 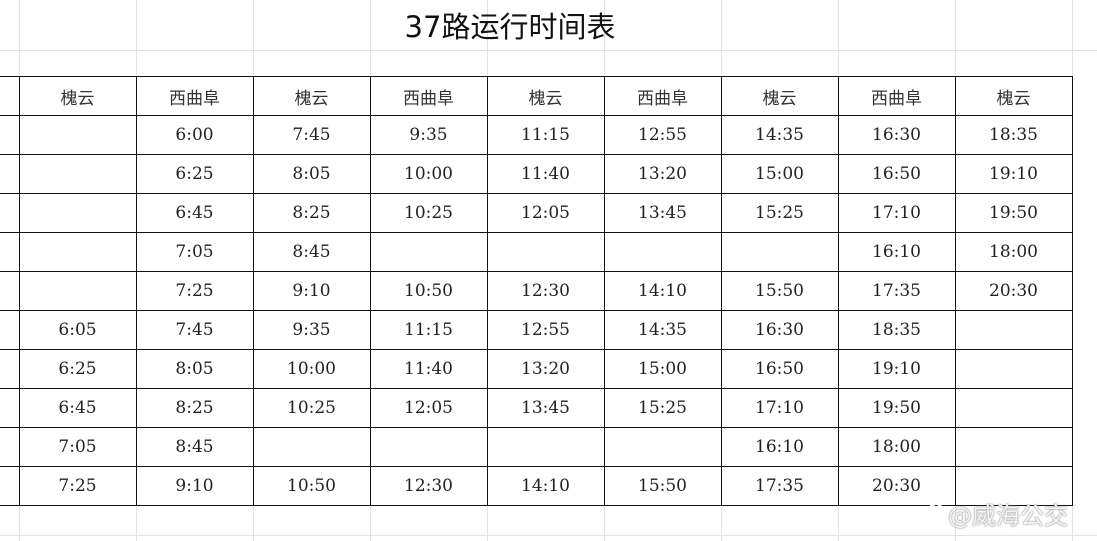 What do you see at coordinates (194, 135) in the screenshot?
I see `table-cell: 6:00` at bounding box center [194, 135].